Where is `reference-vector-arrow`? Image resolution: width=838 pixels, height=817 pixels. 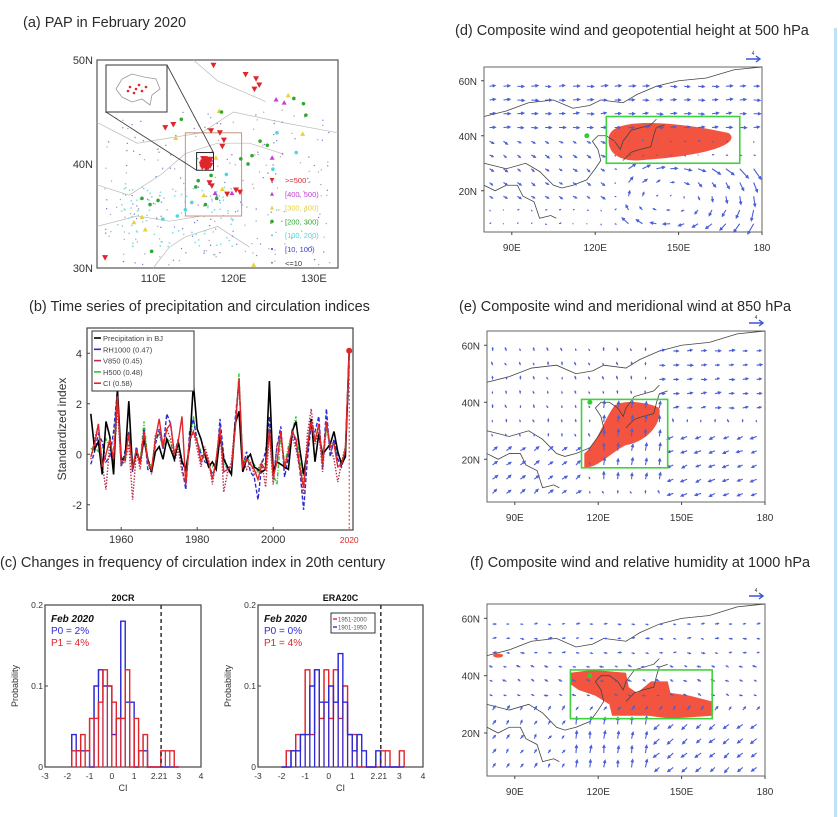 reference-vector-arrow is located at coordinates (757, 596).